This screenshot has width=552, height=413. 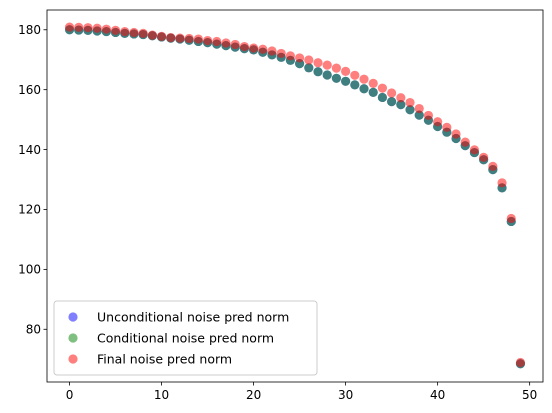 What do you see at coordinates (29, 150) in the screenshot?
I see `y-tick-label: 140` at bounding box center [29, 150].